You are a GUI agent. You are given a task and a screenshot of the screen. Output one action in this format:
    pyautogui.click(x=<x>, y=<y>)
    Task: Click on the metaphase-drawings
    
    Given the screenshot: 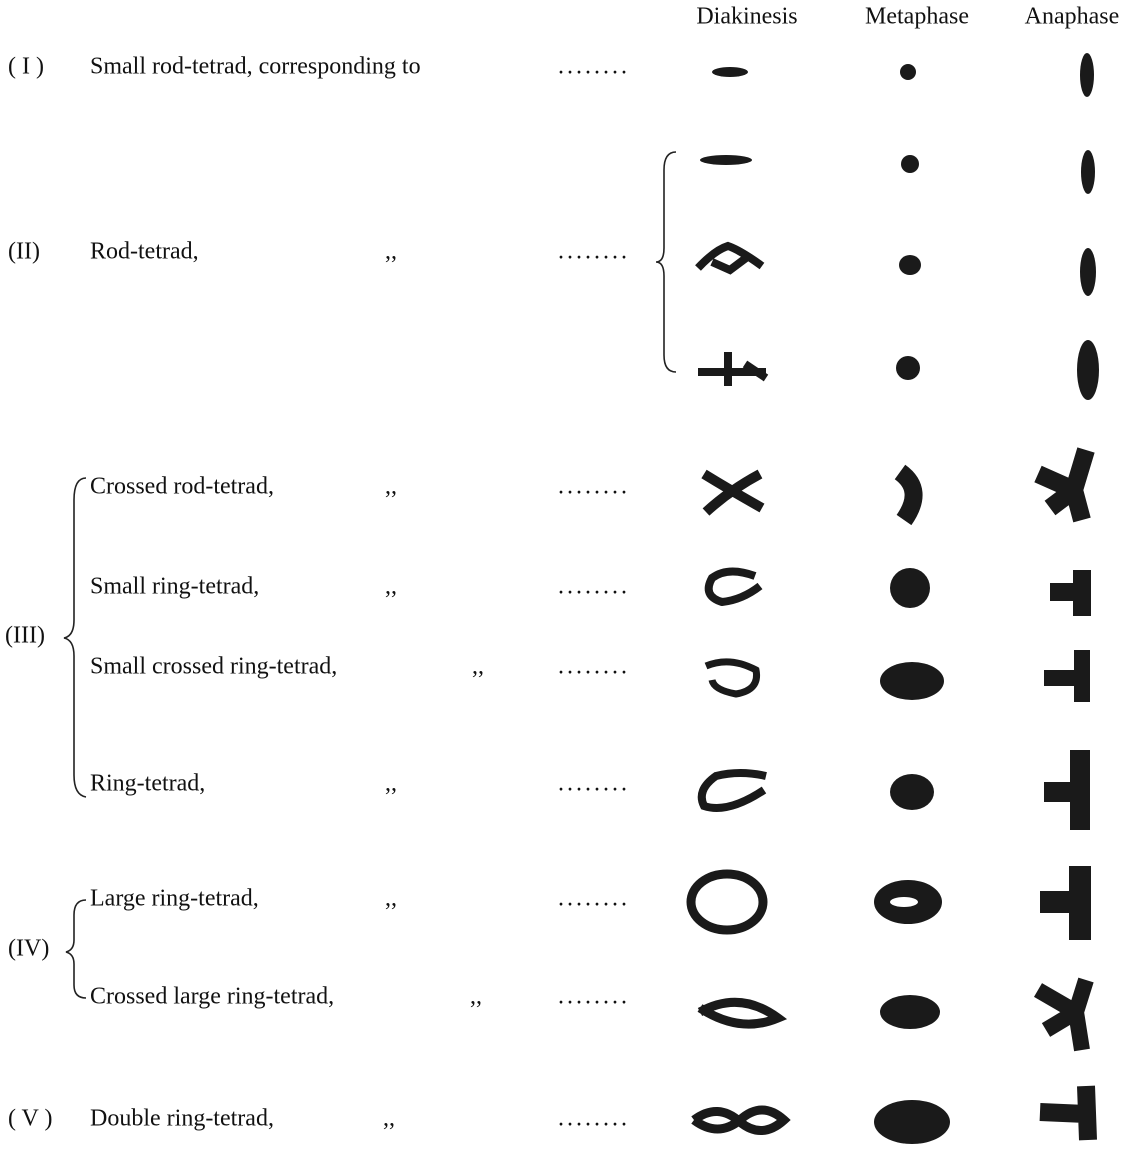 What is the action you would take?
    pyautogui.click(x=912, y=604)
    